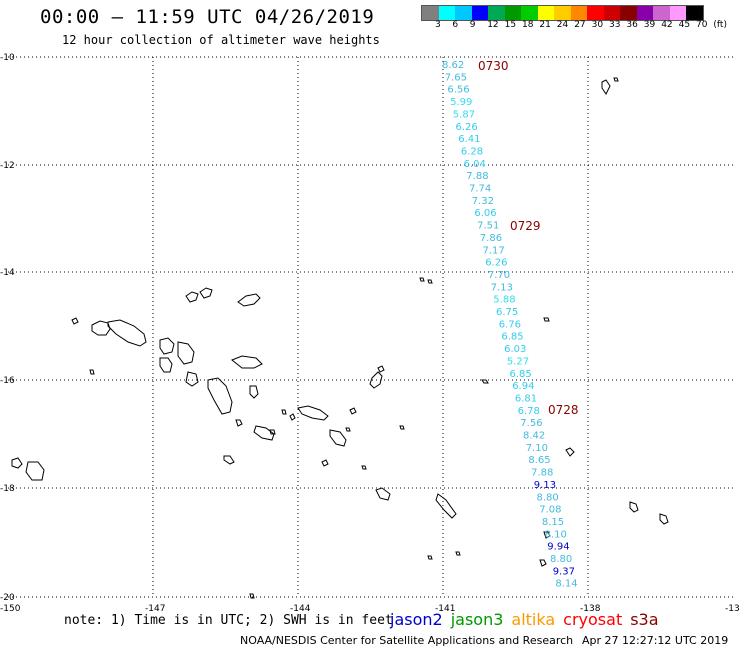 Image resolution: width=740 pixels, height=650 pixels. Describe the element at coordinates (155, 609) in the screenshot. I see `lon-tick-label: -147` at that location.